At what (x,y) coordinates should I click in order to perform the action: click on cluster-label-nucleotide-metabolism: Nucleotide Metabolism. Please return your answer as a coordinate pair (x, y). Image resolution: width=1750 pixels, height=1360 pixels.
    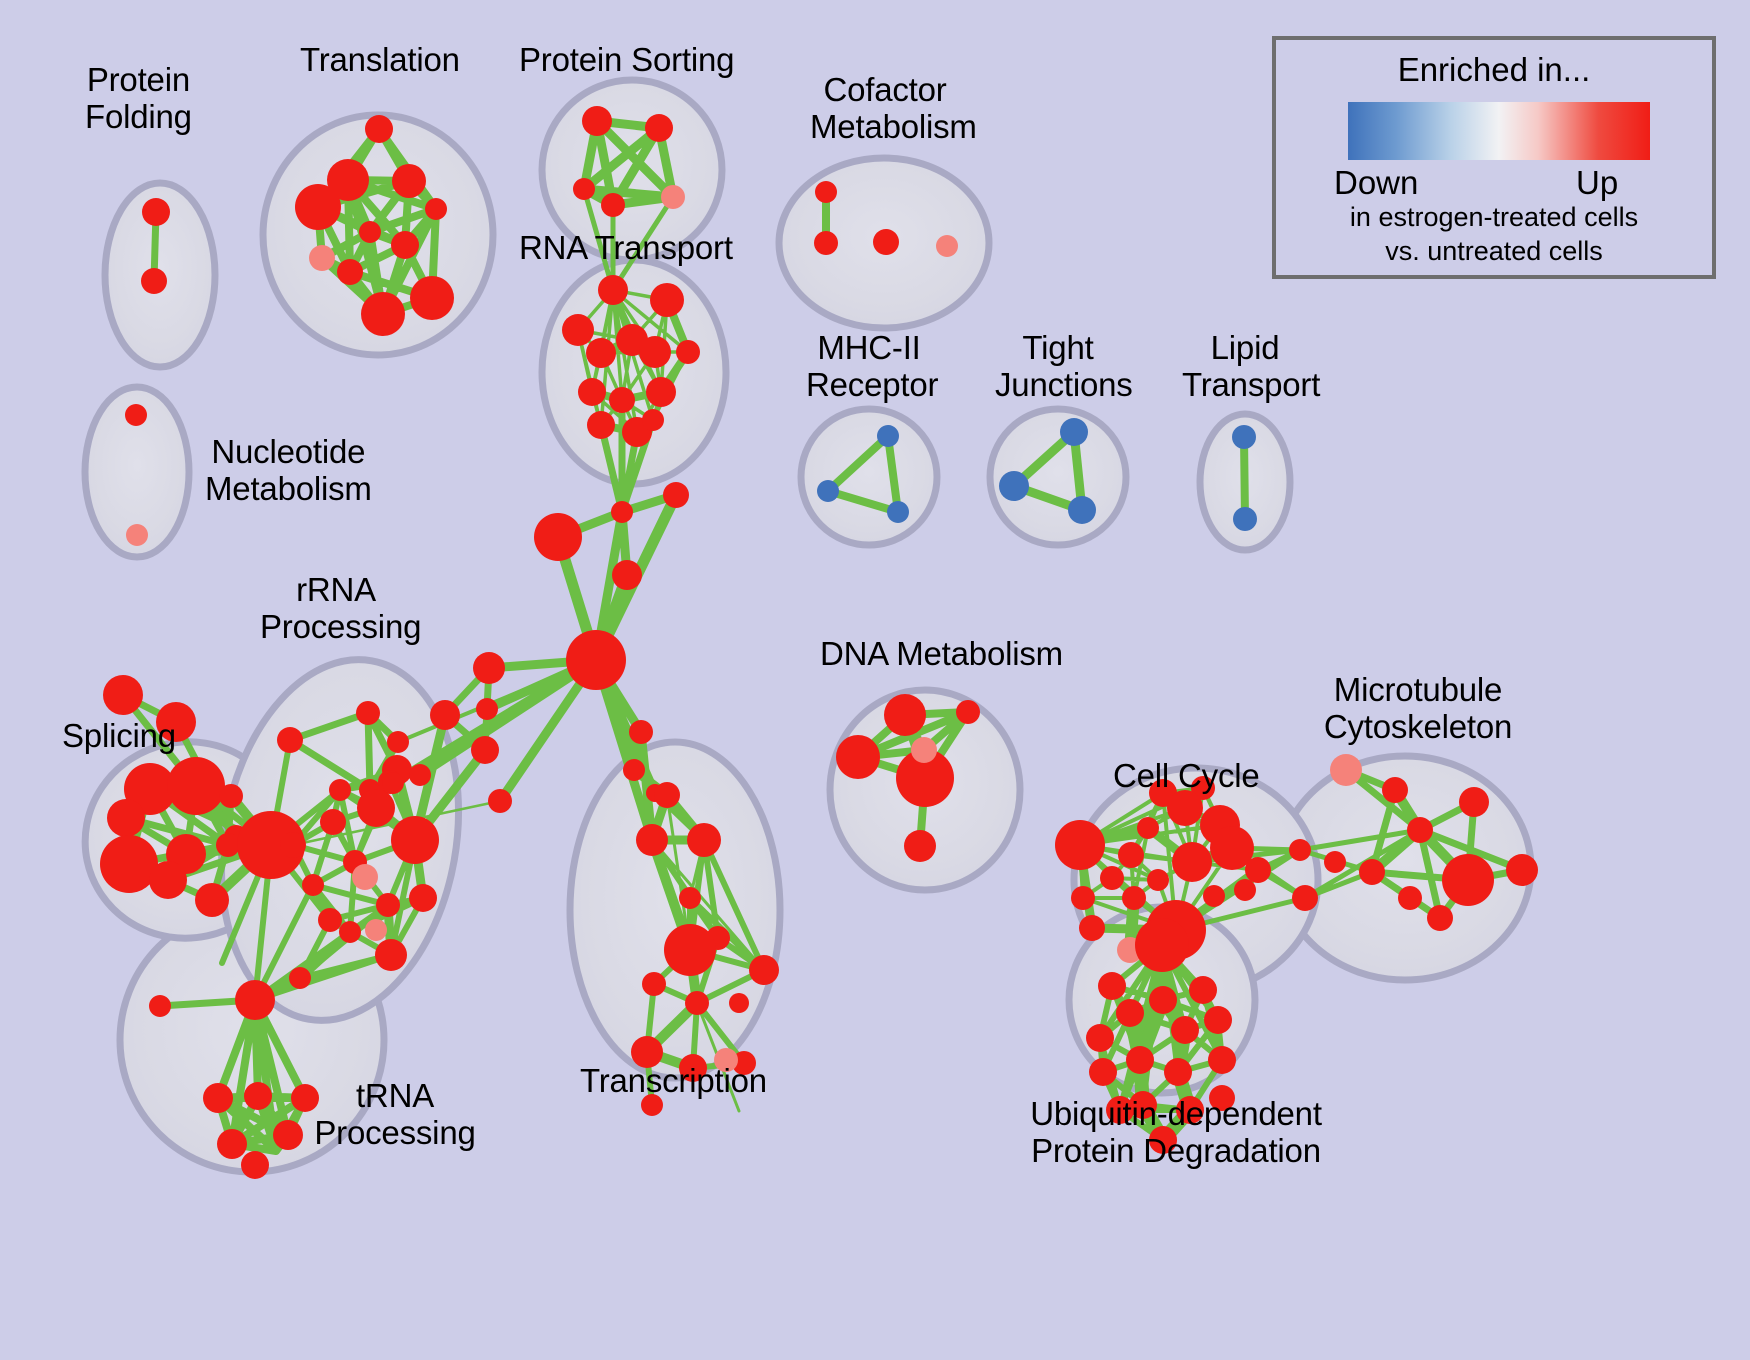
    Looking at the image, I should click on (288, 470).